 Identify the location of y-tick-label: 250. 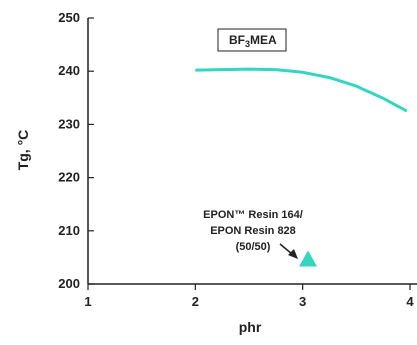
(69, 17).